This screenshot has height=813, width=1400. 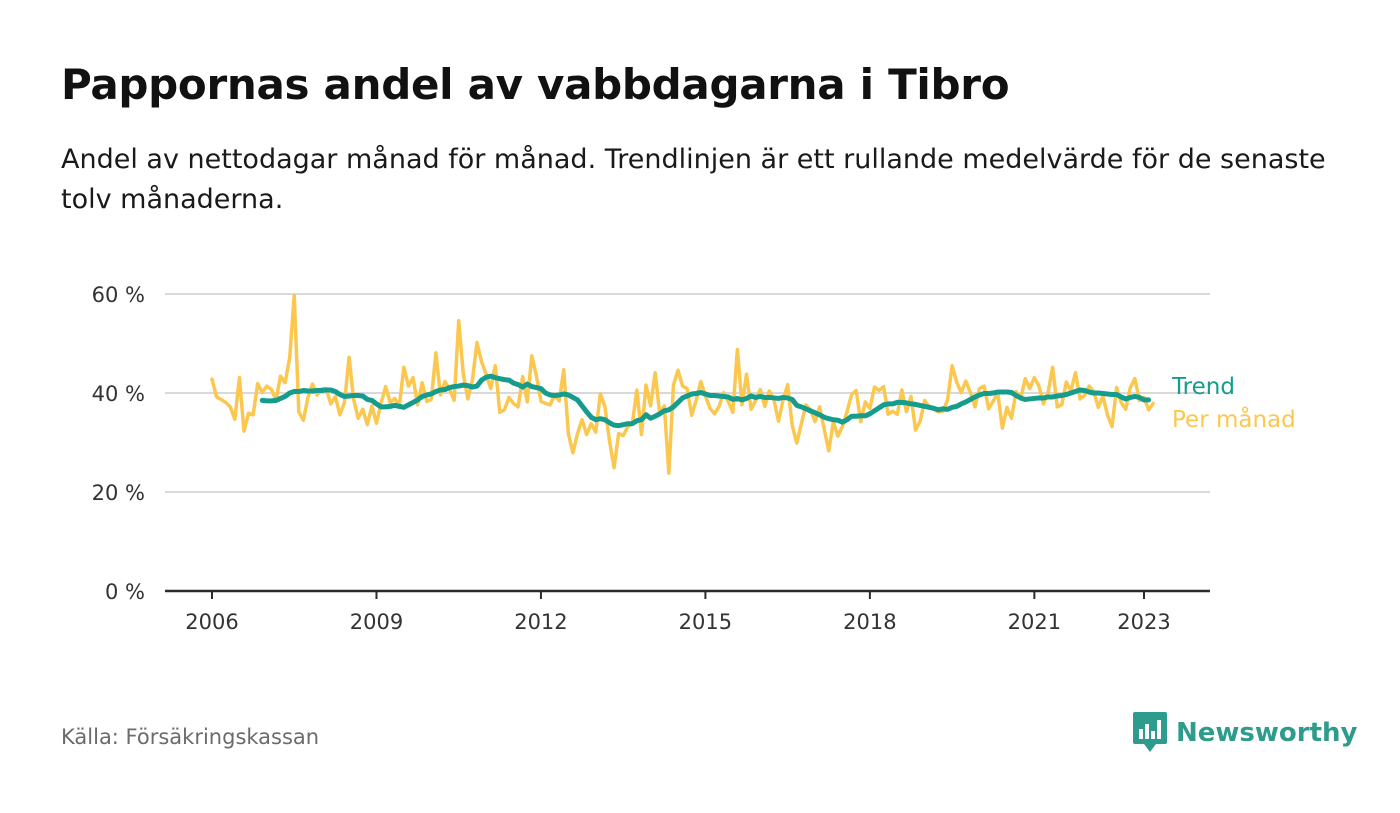 I want to click on x-tick-label: 2023, so click(x=1143, y=622).